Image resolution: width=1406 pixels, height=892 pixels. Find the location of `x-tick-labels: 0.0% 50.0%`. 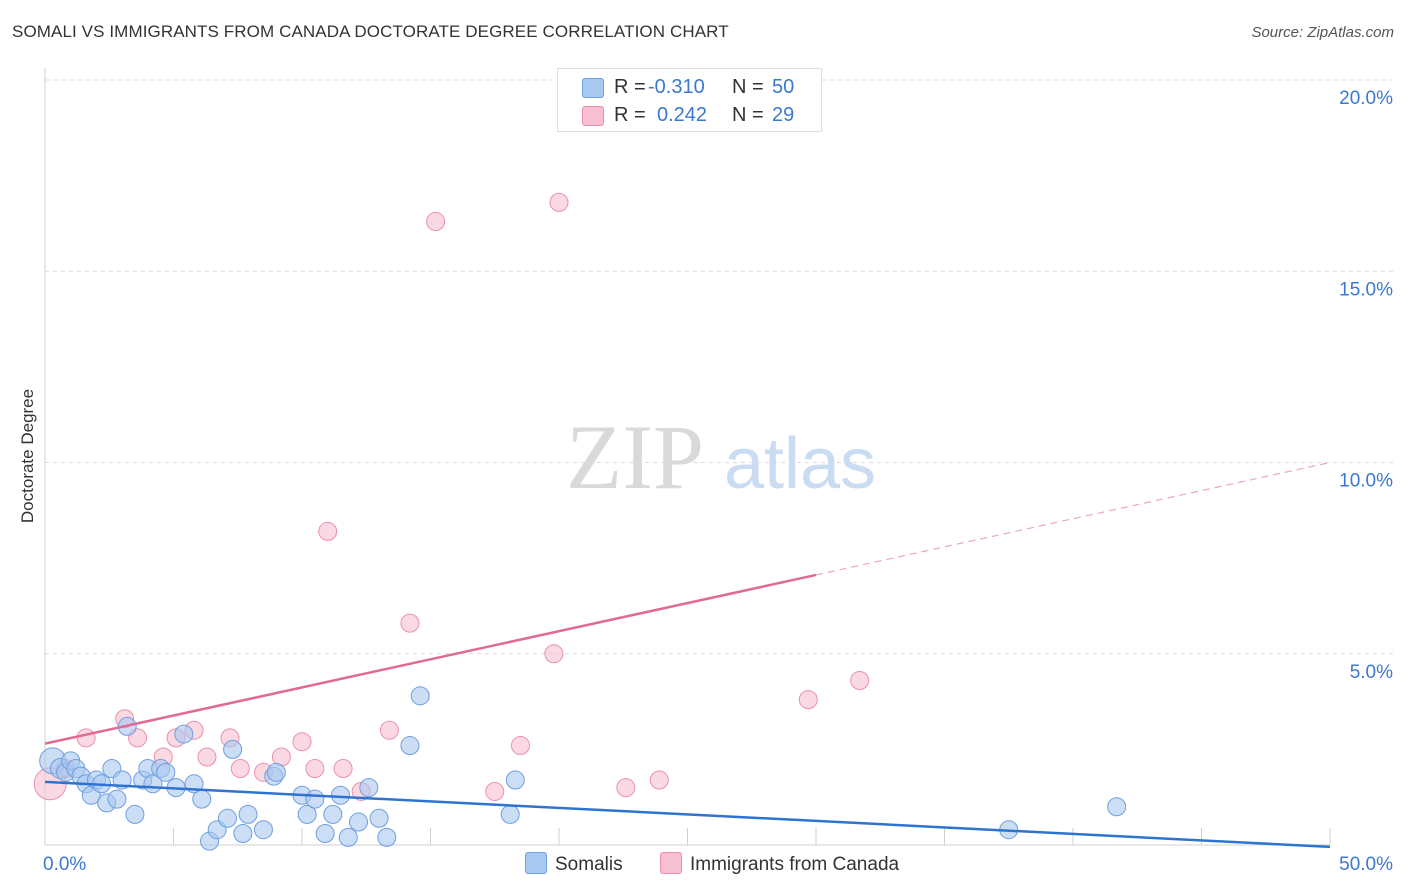

x-tick-labels: 0.0% 50.0% is located at coordinates (718, 864).